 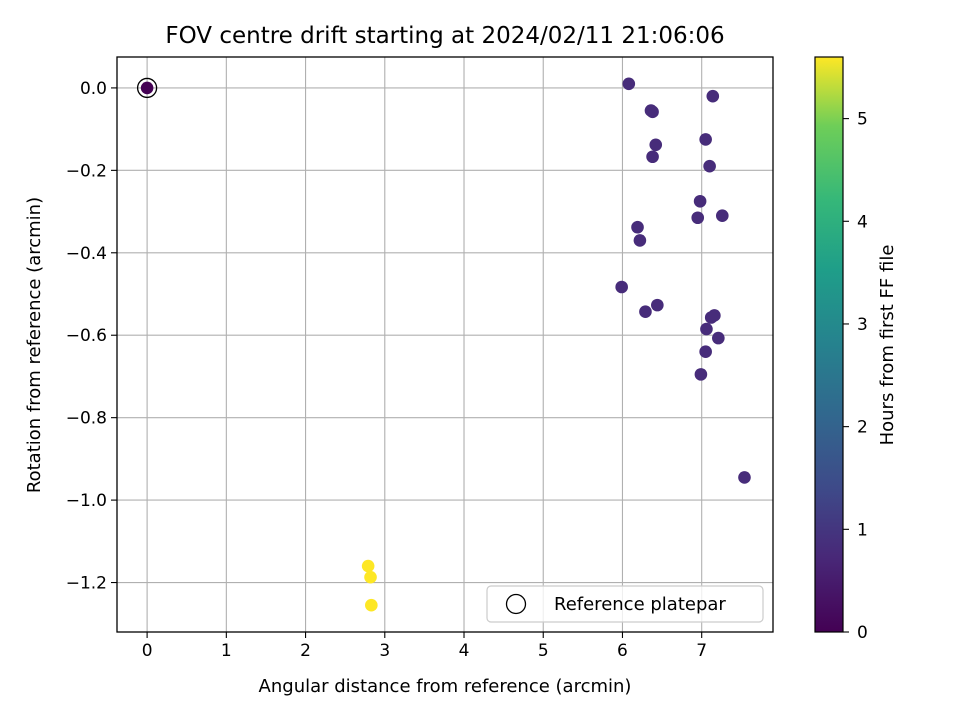 What do you see at coordinates (701, 651) in the screenshot?
I see `x-tick-label: 7` at bounding box center [701, 651].